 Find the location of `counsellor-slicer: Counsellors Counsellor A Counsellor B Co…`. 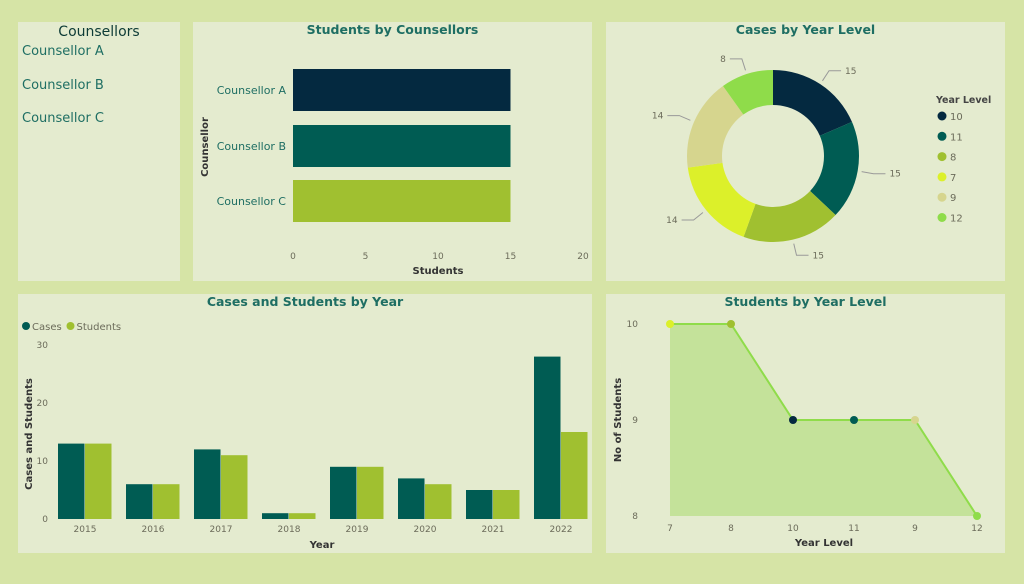

counsellor-slicer: Counsellors Counsellor A Counsellor B Co… is located at coordinates (99, 151).